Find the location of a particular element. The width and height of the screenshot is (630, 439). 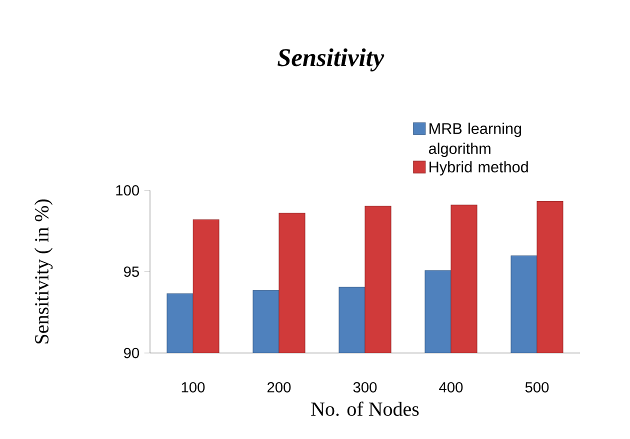

x-tick-label: 400 is located at coordinates (451, 387).